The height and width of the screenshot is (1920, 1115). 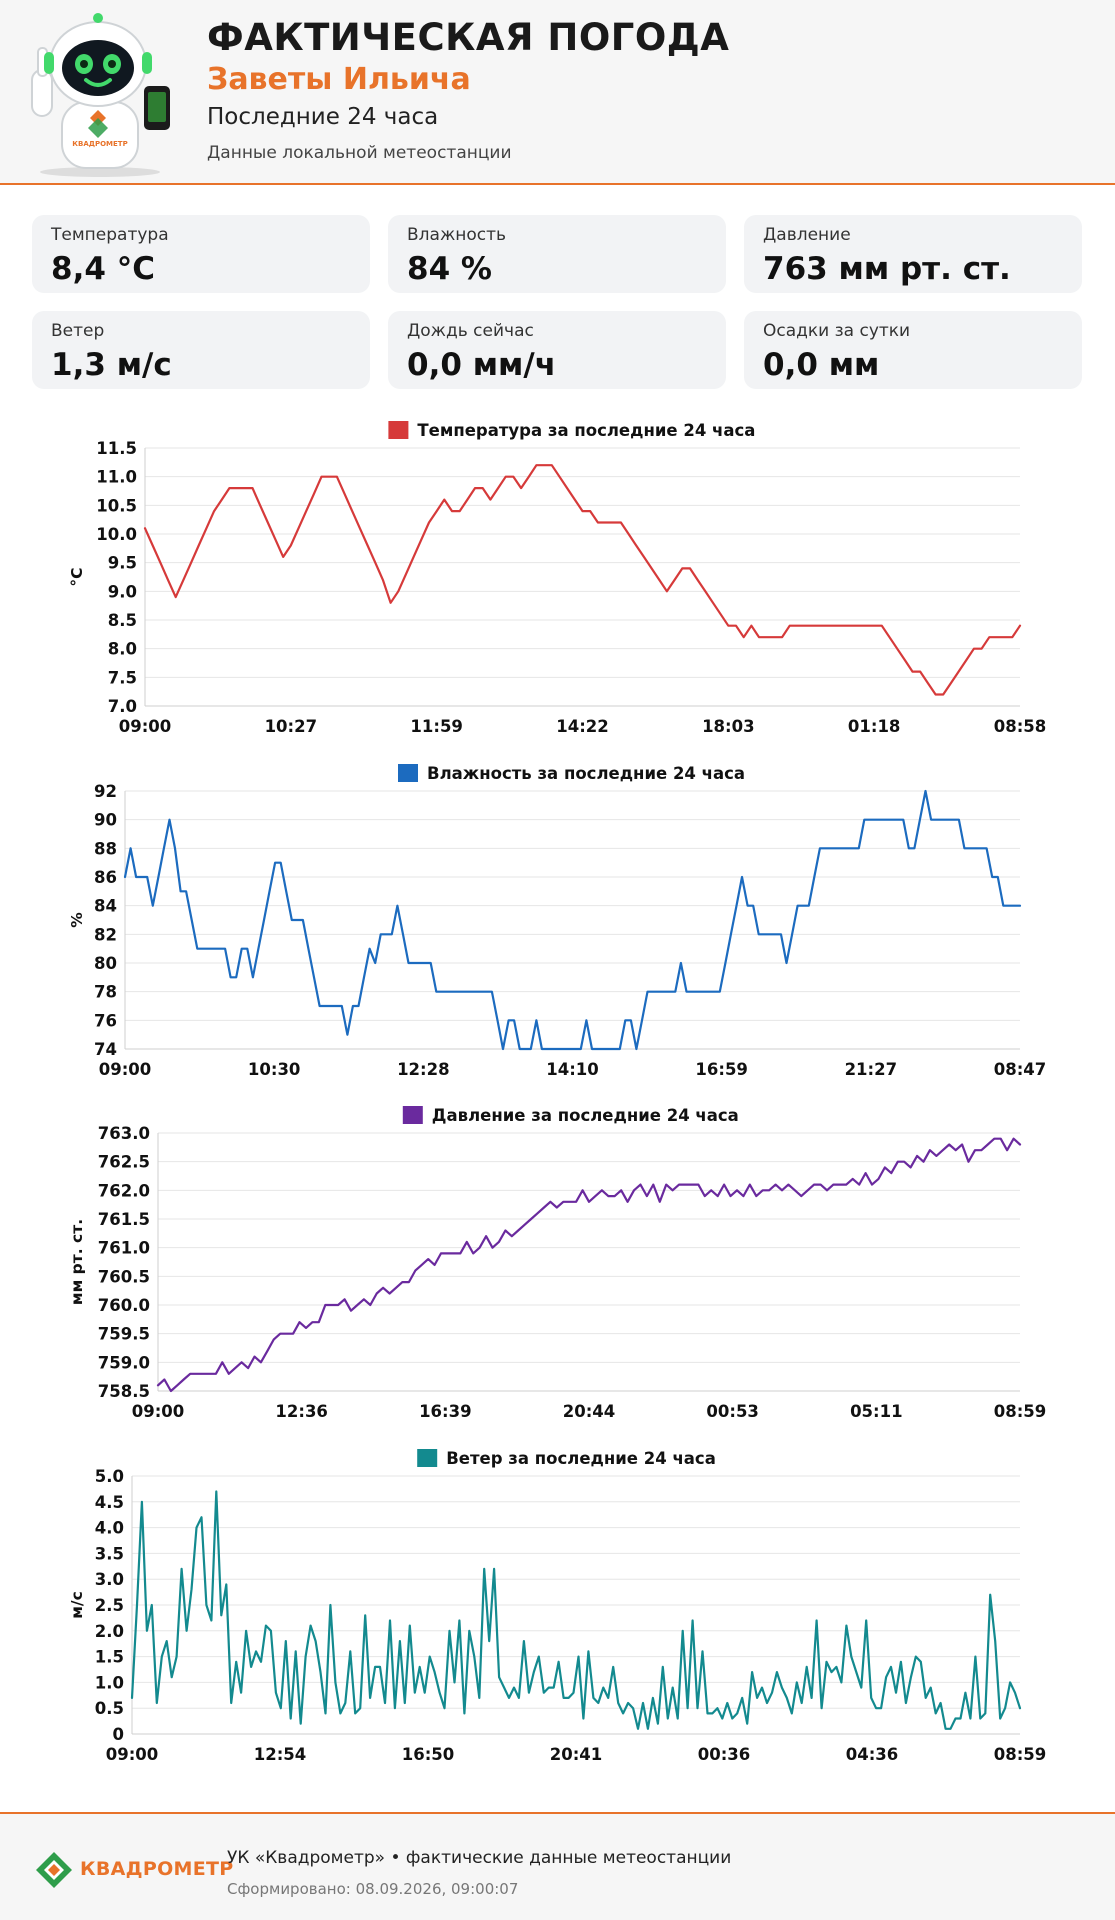 What do you see at coordinates (837, 331) in the screenshot?
I see `card-label: Осадки за сутки` at bounding box center [837, 331].